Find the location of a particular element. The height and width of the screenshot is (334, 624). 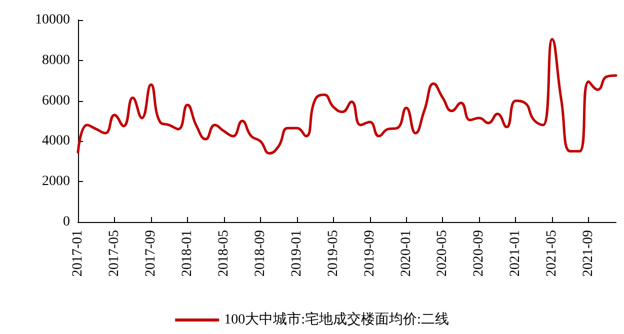

x-tick-label: 2021-01 is located at coordinates (516, 253).